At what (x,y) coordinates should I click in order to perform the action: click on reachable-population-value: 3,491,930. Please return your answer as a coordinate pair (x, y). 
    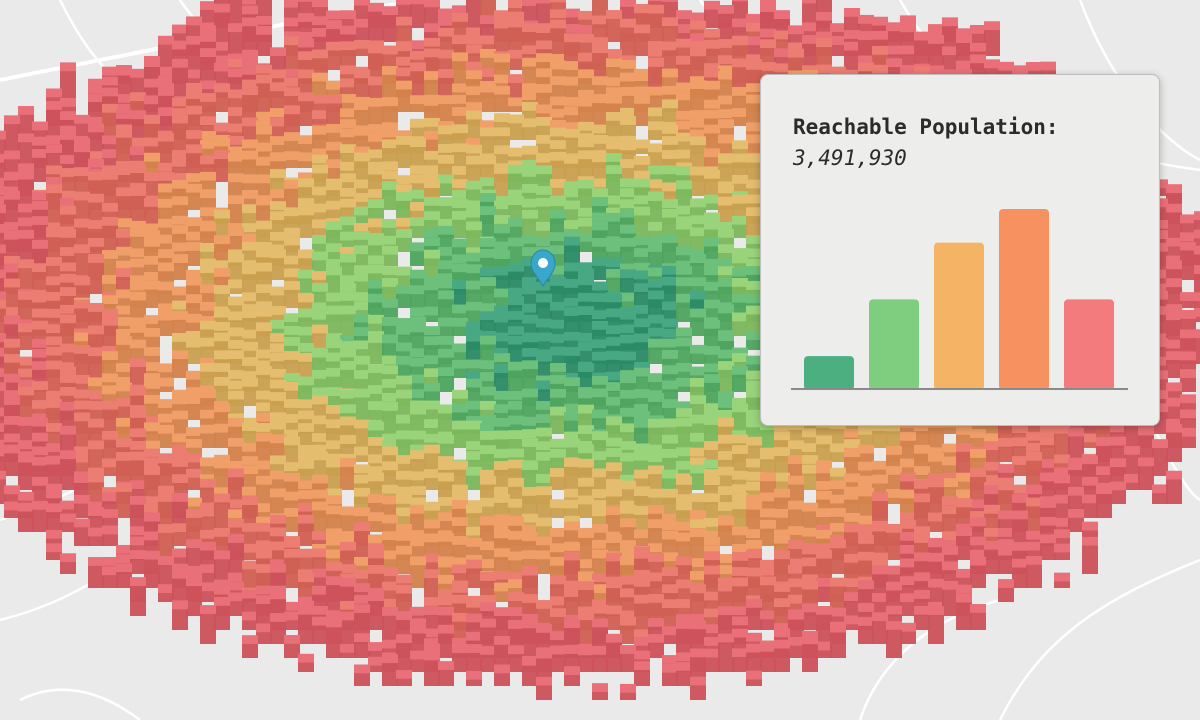
    Looking at the image, I should click on (850, 158).